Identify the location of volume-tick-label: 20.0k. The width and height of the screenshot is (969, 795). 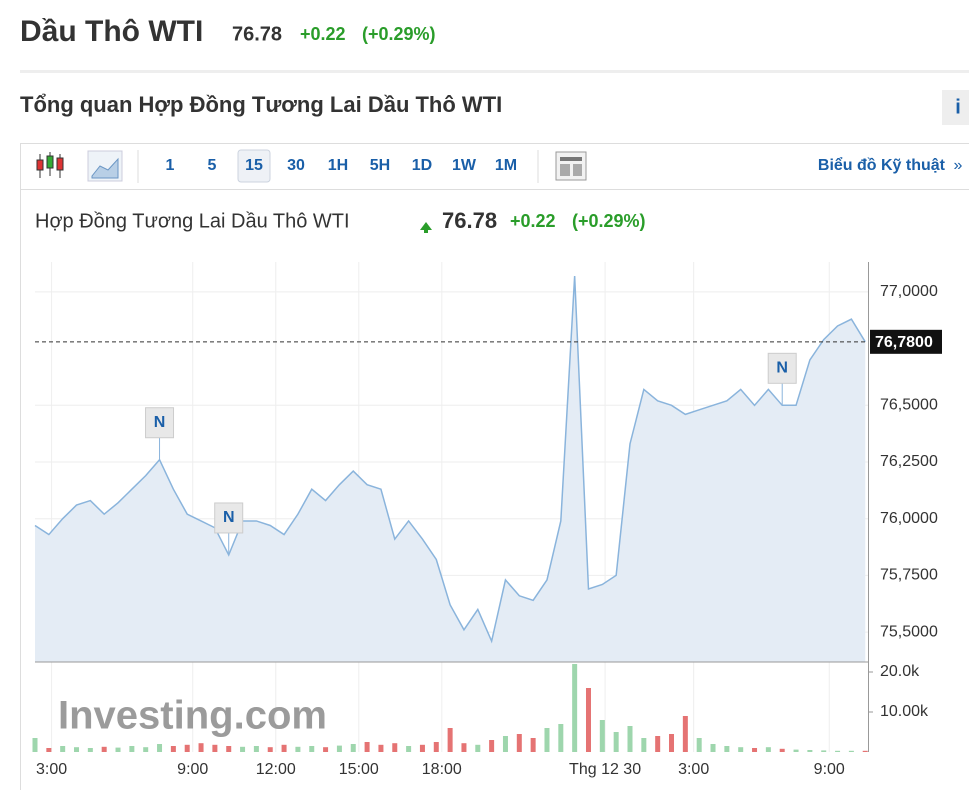
(900, 671).